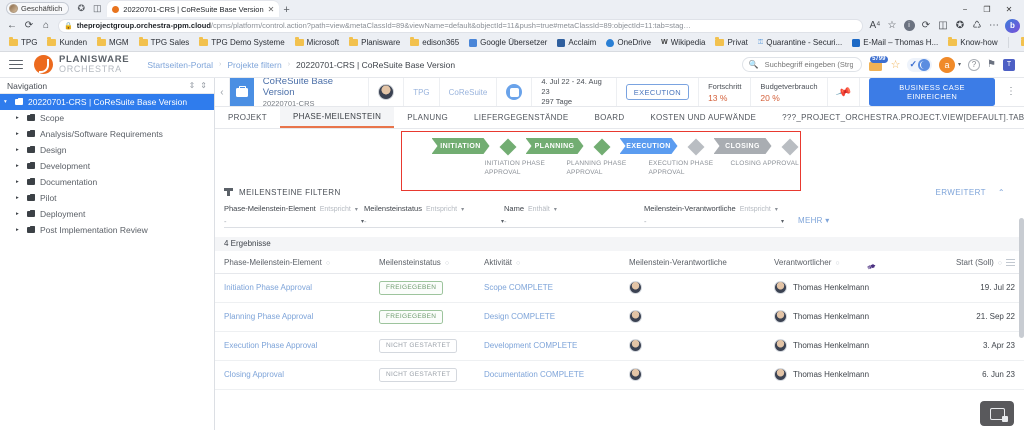  Describe the element at coordinates (807, 222) in the screenshot. I see `filter-more-button: MEHR ▾` at that location.